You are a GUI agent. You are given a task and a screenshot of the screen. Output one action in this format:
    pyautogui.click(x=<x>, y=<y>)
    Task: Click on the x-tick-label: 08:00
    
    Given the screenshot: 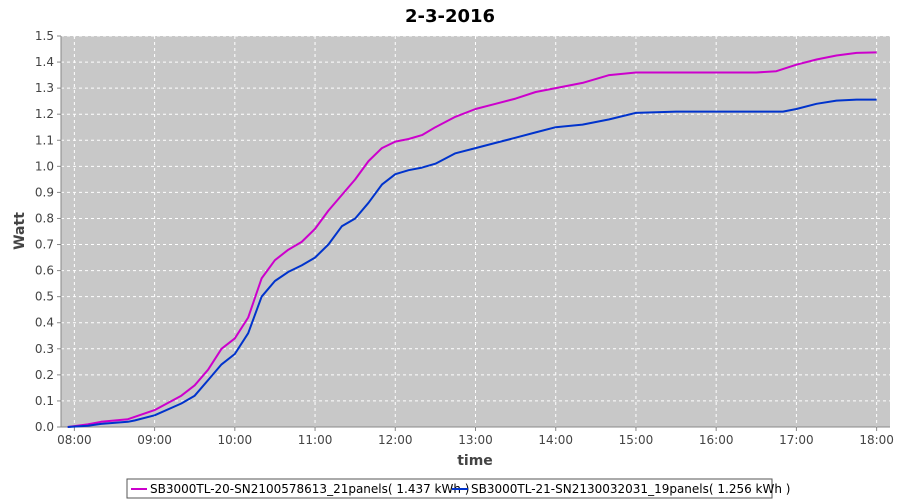 What is the action you would take?
    pyautogui.click(x=74, y=440)
    